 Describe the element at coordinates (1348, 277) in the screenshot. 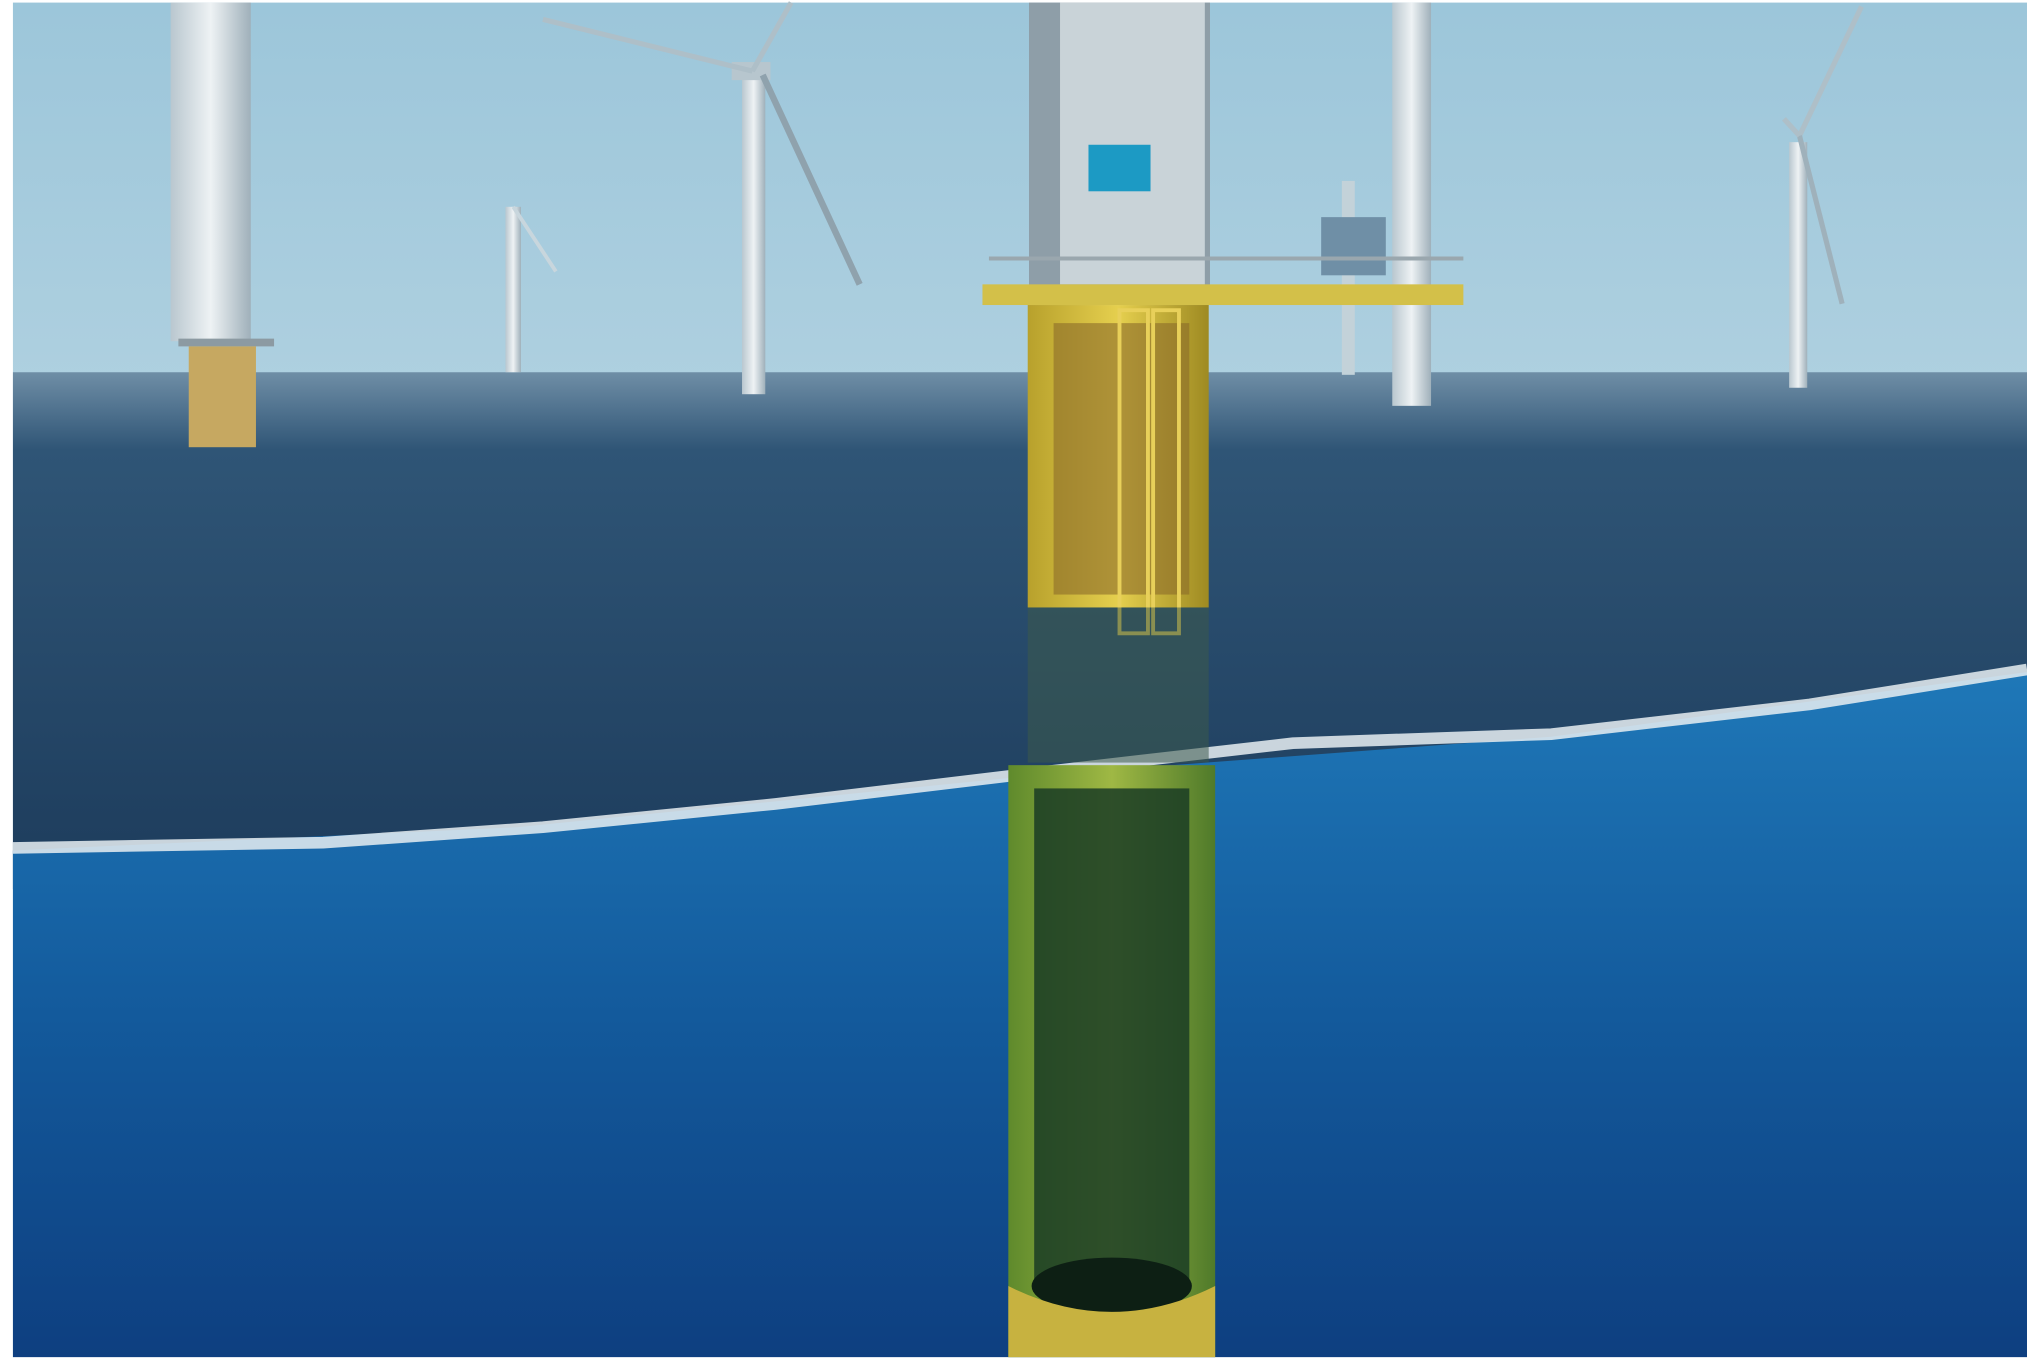

I see `far-tower` at that location.